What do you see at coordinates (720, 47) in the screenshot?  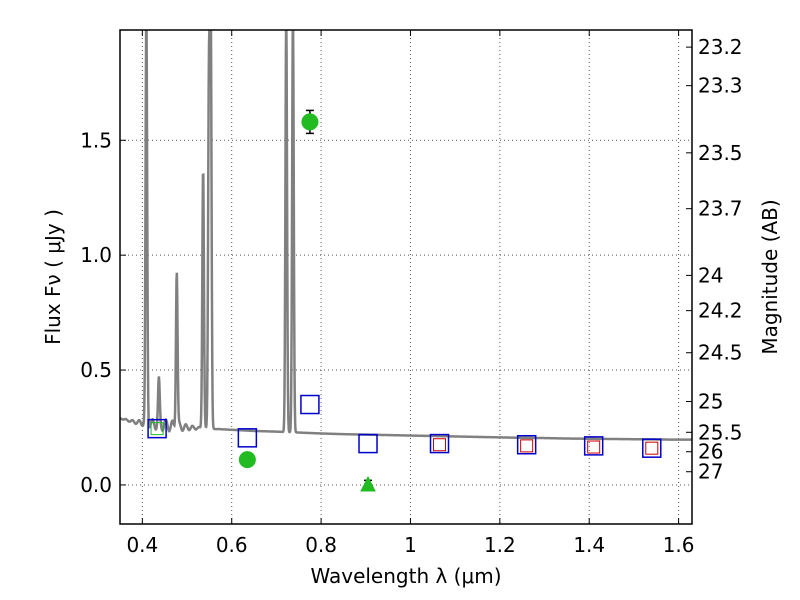 I see `y2-tick-label: 23.2` at bounding box center [720, 47].